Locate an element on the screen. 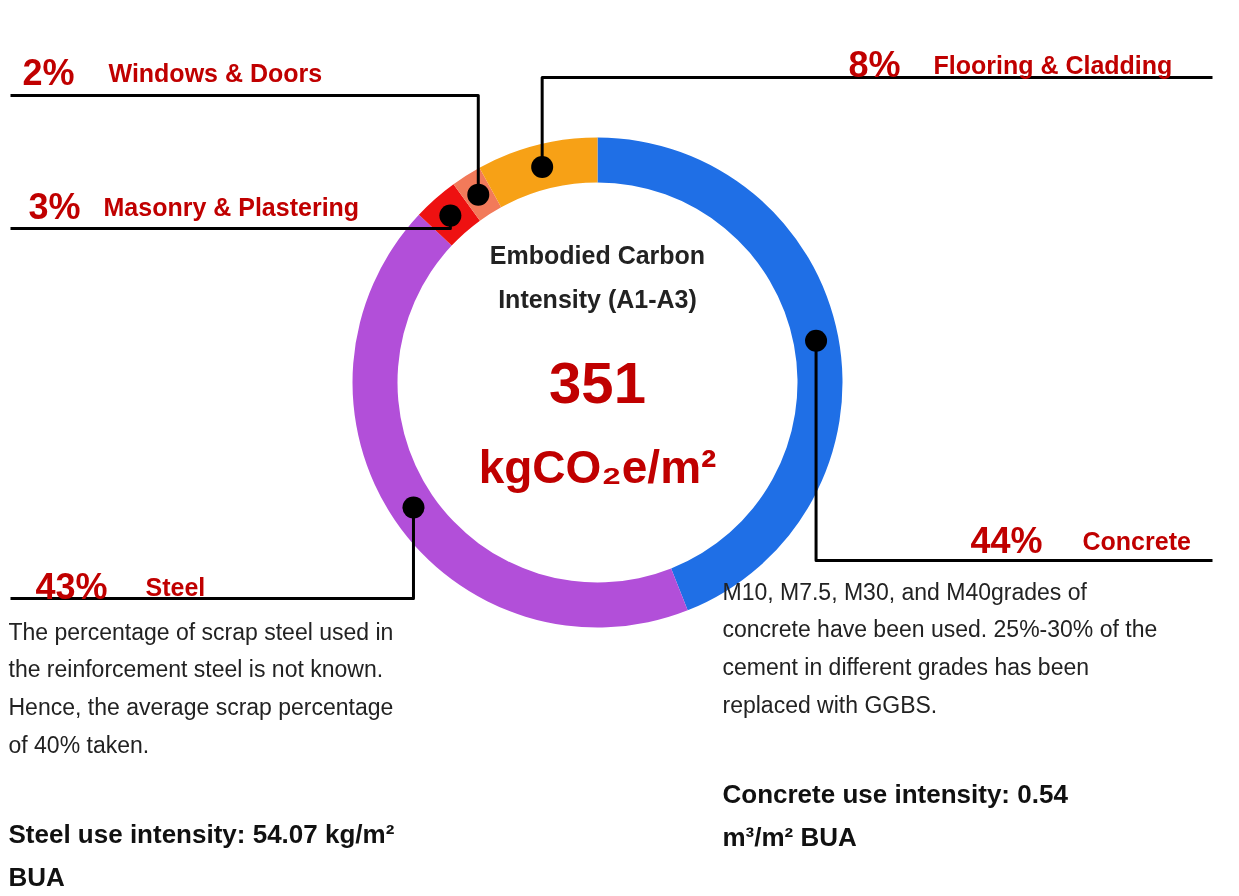 The width and height of the screenshot is (1239, 896). data-label: 44% is located at coordinates (1006, 540).